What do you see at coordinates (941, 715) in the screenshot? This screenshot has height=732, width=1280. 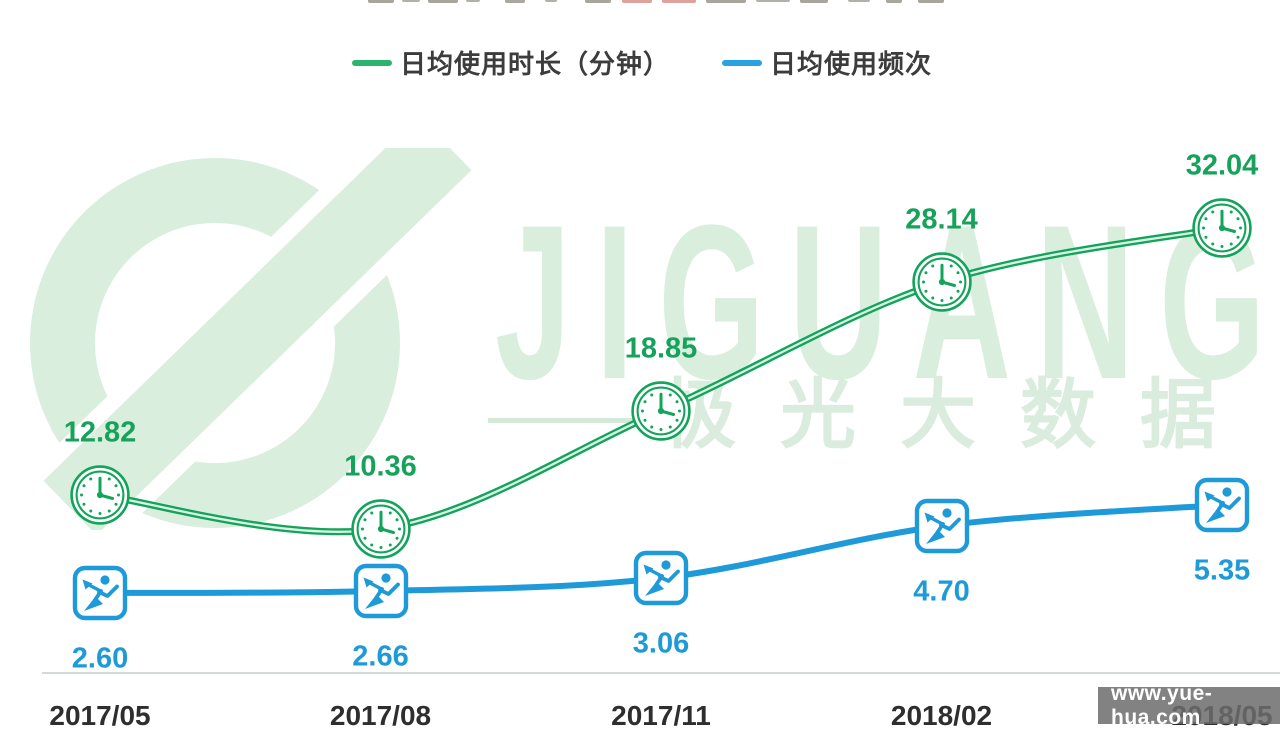 I see `x-axis-label: 2018/02` at bounding box center [941, 715].